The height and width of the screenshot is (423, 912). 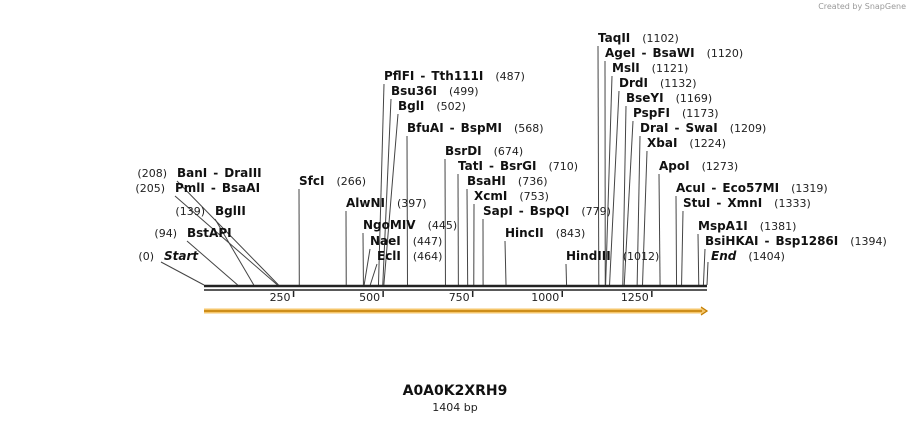 I want to click on site-name: SwaI, so click(x=701, y=128).